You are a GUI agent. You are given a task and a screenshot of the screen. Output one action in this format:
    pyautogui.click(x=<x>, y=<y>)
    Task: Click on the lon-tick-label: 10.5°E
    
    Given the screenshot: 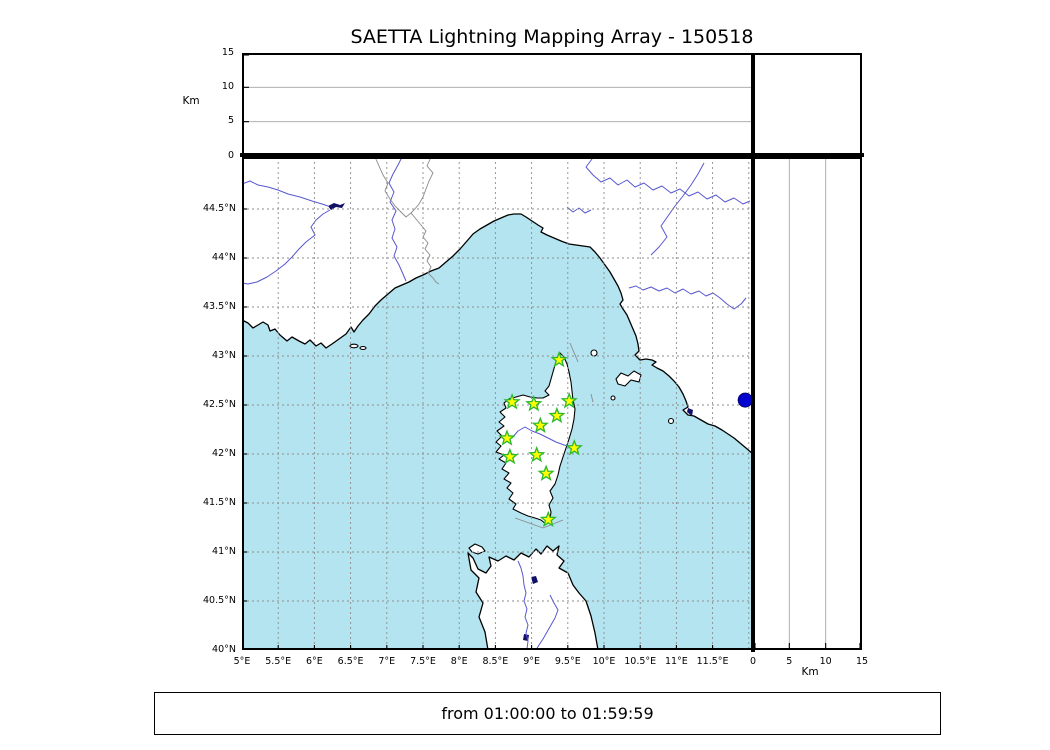 What is the action you would take?
    pyautogui.click(x=640, y=661)
    